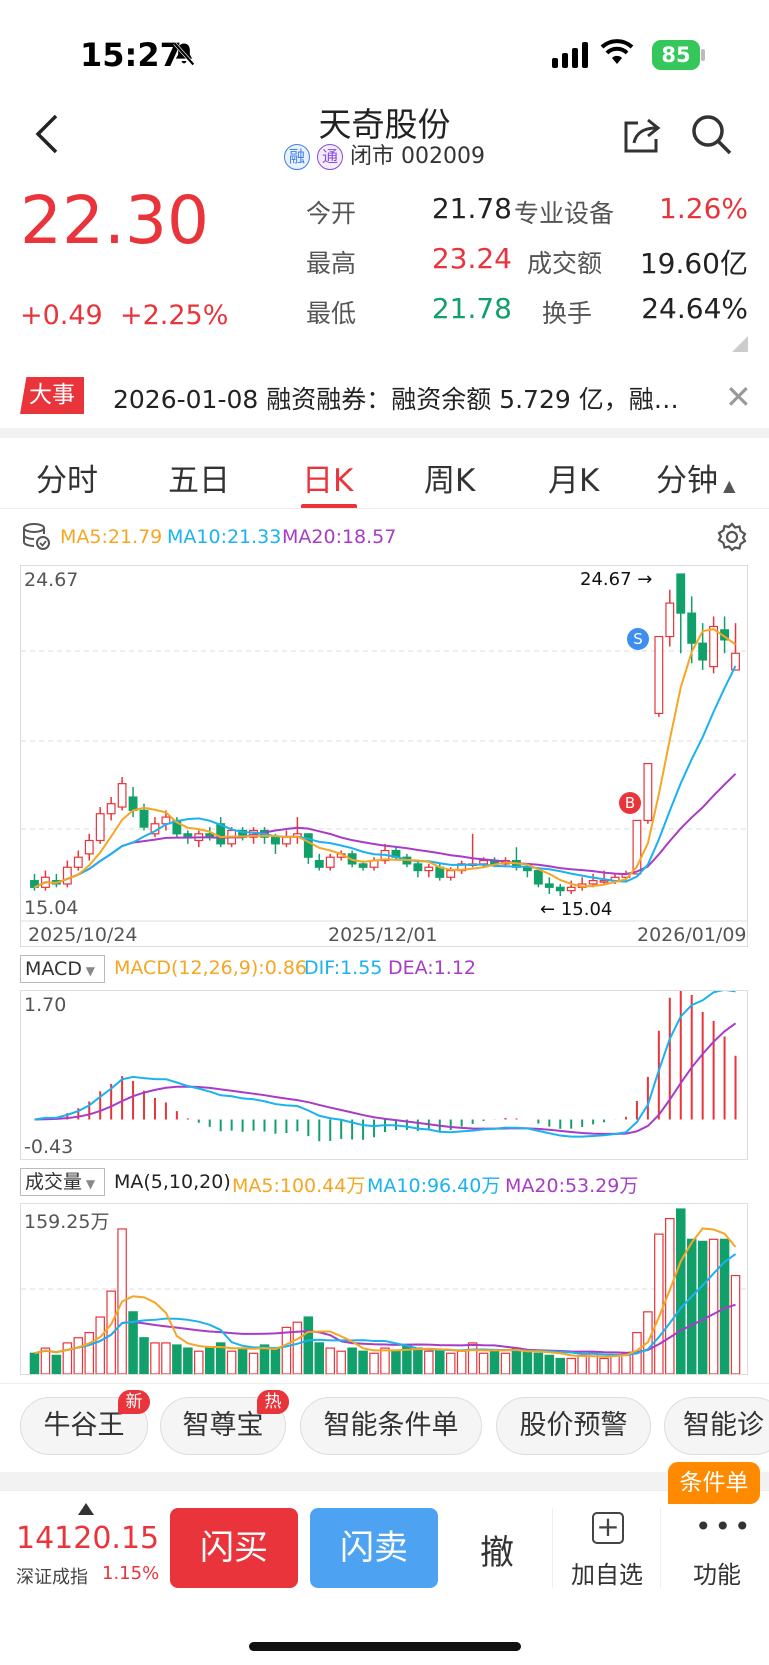  Describe the element at coordinates (385, 1646) in the screenshot. I see `home-indicator` at that location.